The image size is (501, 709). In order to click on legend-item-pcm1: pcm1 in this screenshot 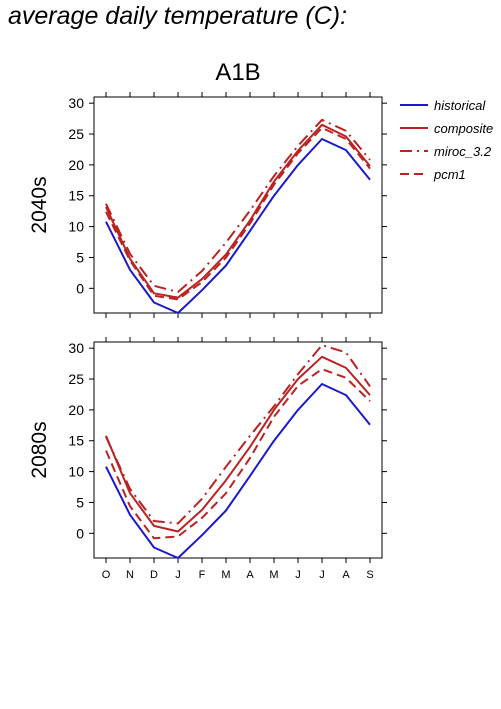, I will do `click(433, 174)`.